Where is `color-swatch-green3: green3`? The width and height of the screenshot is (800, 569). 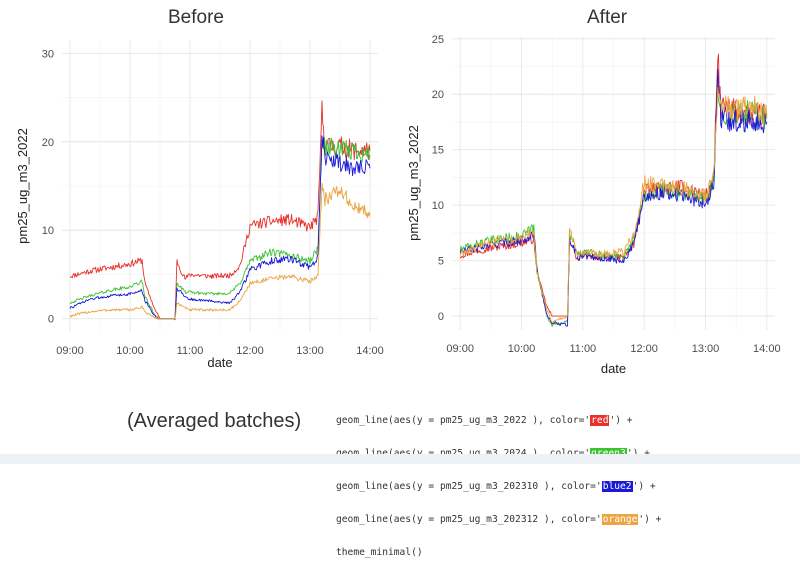 color-swatch-green3: green3 is located at coordinates (608, 453).